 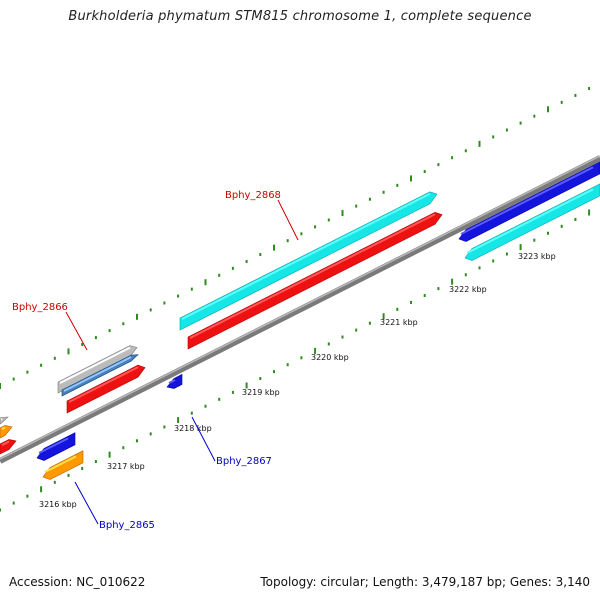 What do you see at coordinates (3, 428) in the screenshot?
I see `gene-feature-orange-edge-highlight` at bounding box center [3, 428].